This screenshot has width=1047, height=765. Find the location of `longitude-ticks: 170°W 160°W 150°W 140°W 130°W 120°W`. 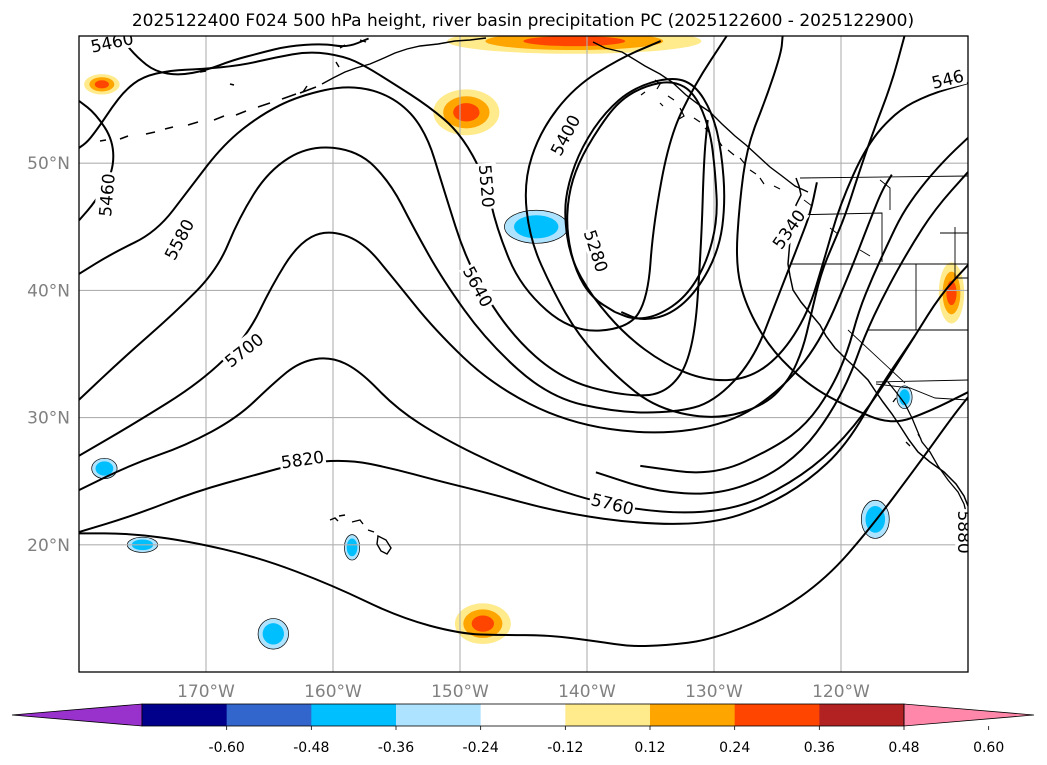

longitude-ticks: 170°W 160°W 150°W 140°W 130°W 120°W is located at coordinates (523, 692).